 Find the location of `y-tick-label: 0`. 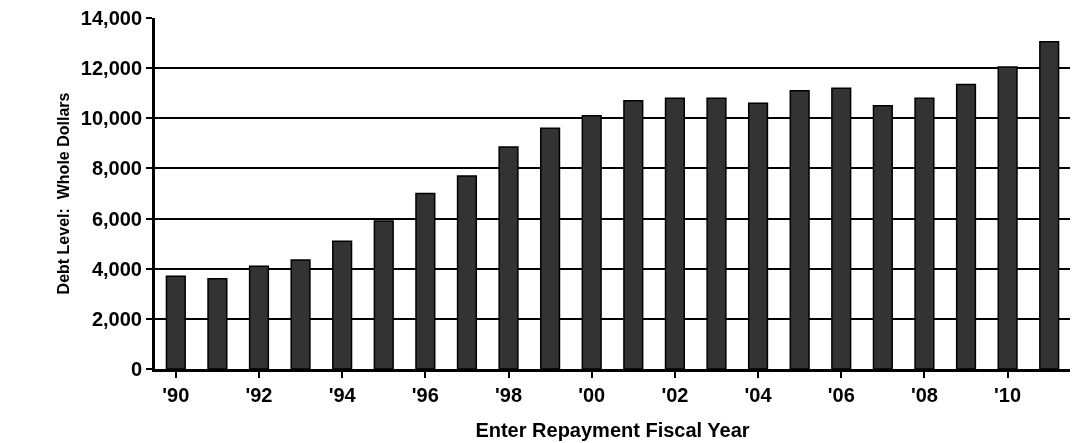

y-tick-label: 0 is located at coordinates (136, 369).